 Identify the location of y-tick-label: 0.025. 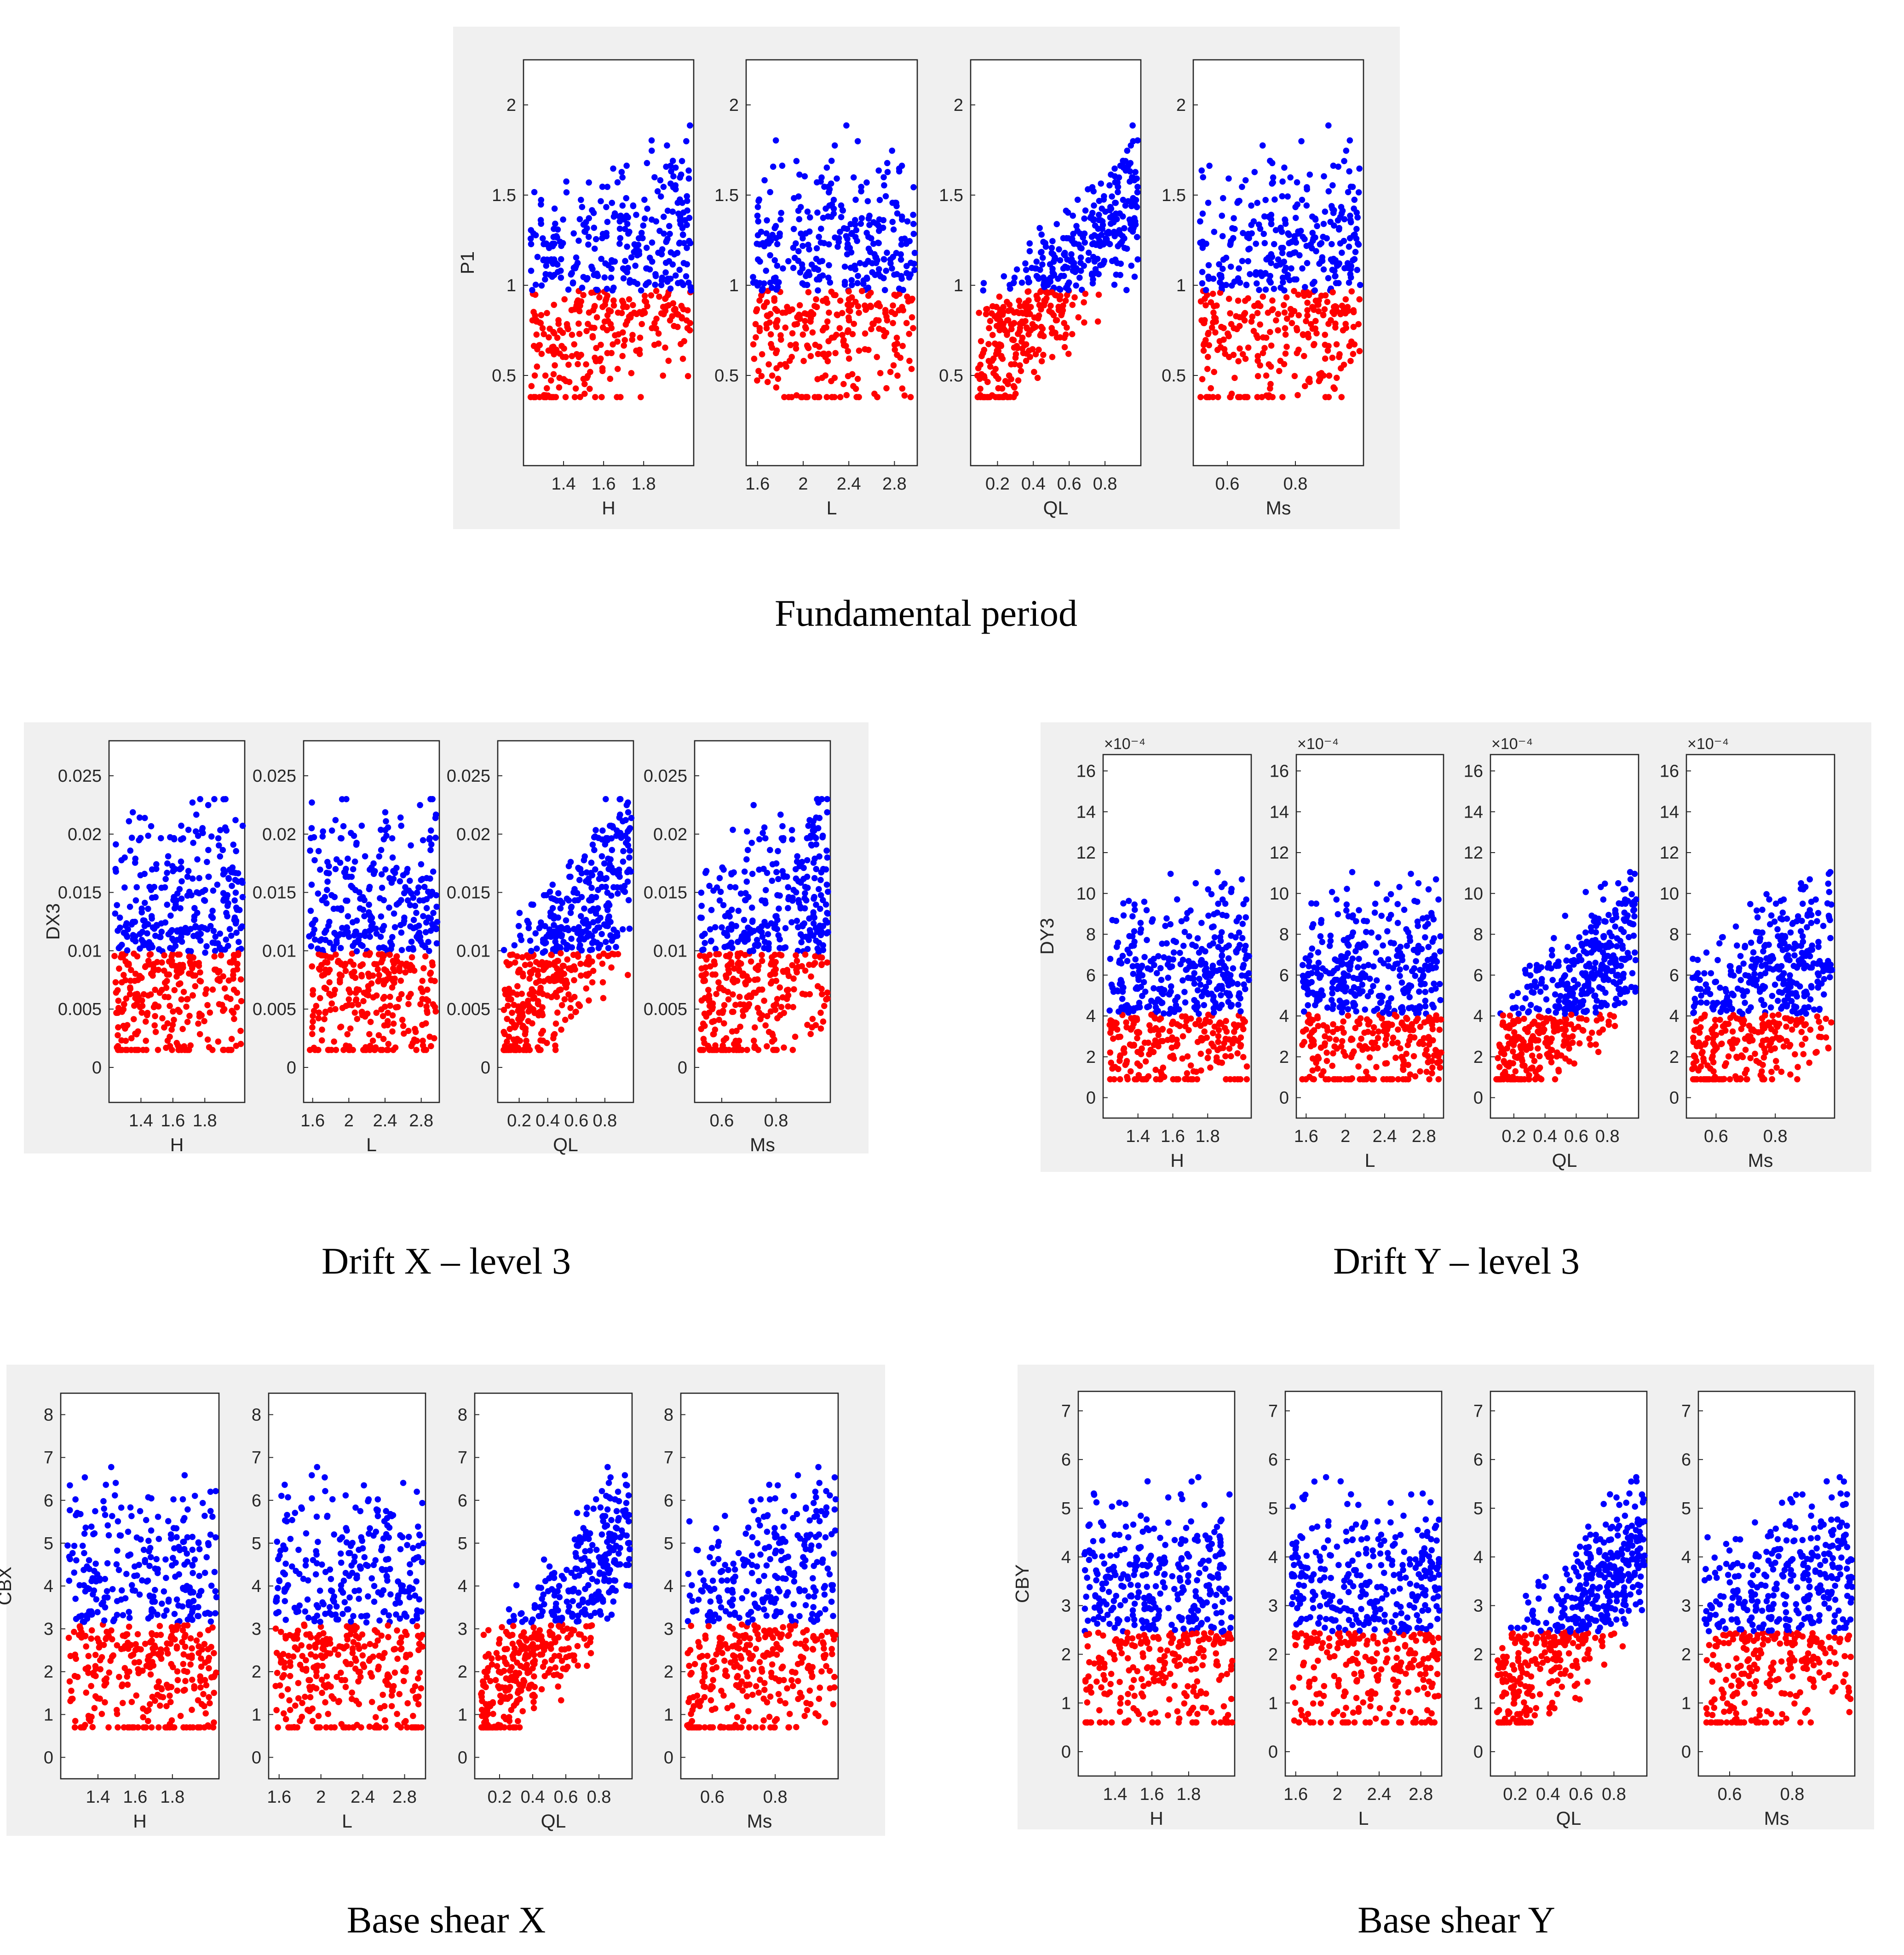
(80, 776).